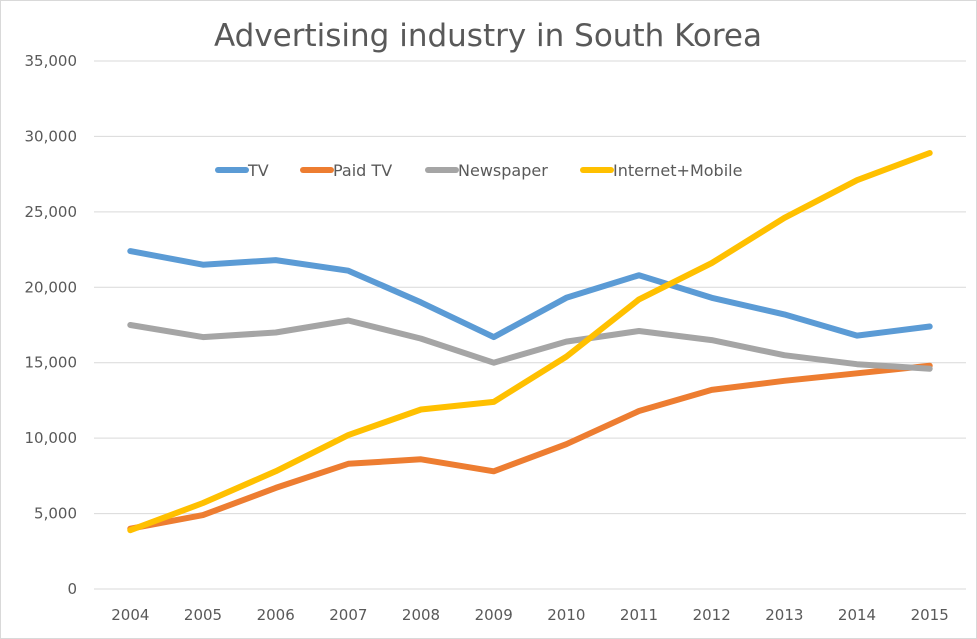 Image resolution: width=977 pixels, height=639 pixels. What do you see at coordinates (51, 287) in the screenshot?
I see `y-tick-label: 20,000` at bounding box center [51, 287].